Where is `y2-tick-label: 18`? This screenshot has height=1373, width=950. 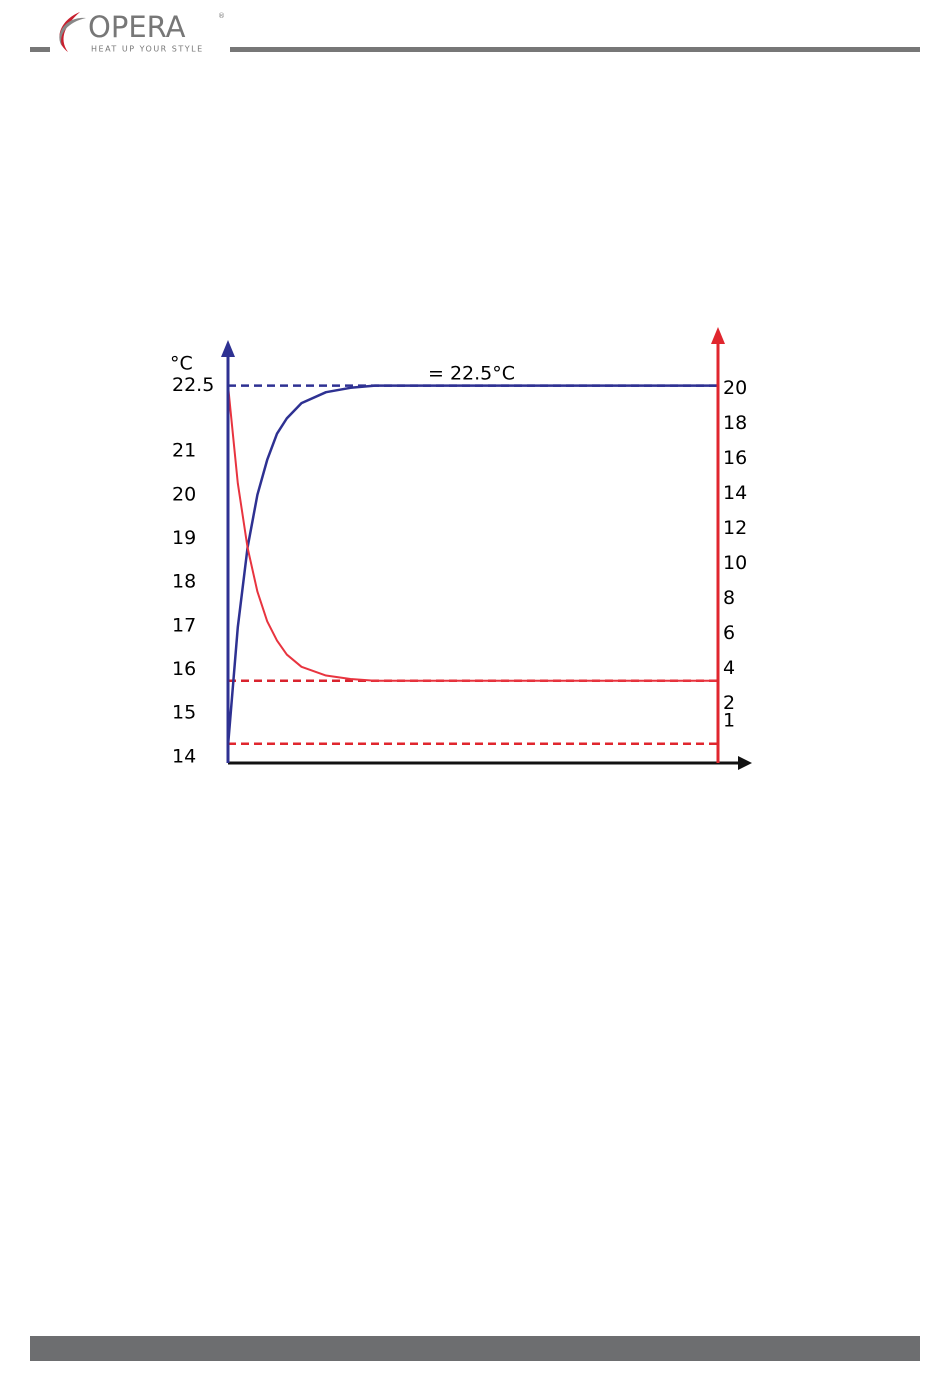 y2-tick-label: 18 is located at coordinates (735, 423).